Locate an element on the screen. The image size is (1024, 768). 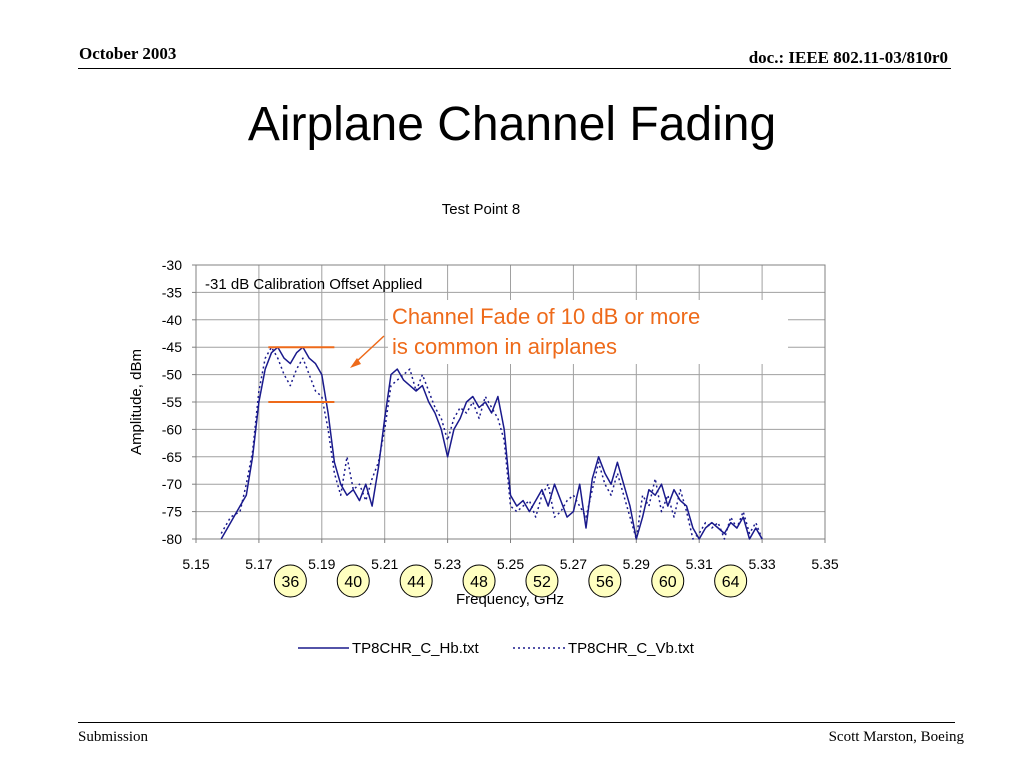
series-group is located at coordinates (491, 443).